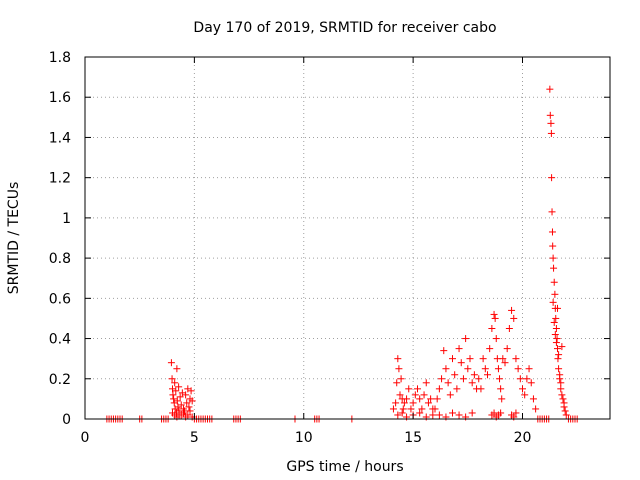 The image size is (640, 480). What do you see at coordinates (85, 438) in the screenshot?
I see `x-tick-label: 0` at bounding box center [85, 438].